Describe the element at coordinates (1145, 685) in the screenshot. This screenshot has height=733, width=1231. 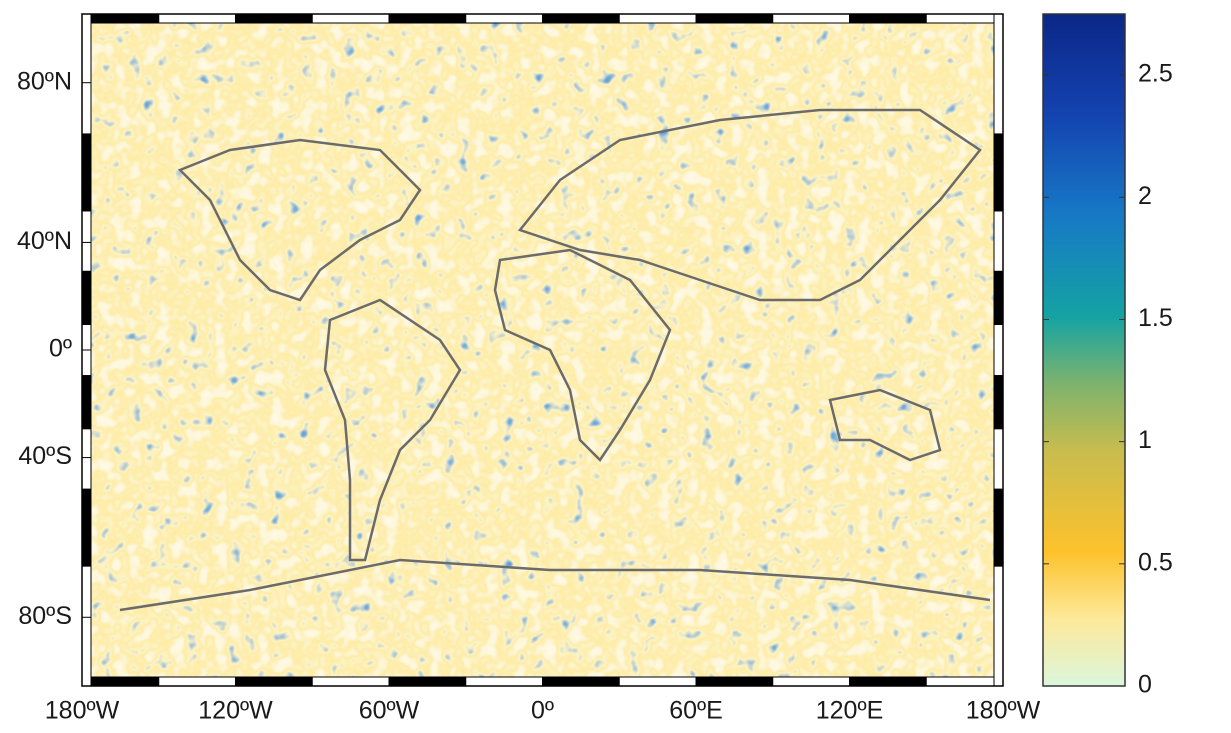
I see `colorbar-tick-label: 0` at that location.